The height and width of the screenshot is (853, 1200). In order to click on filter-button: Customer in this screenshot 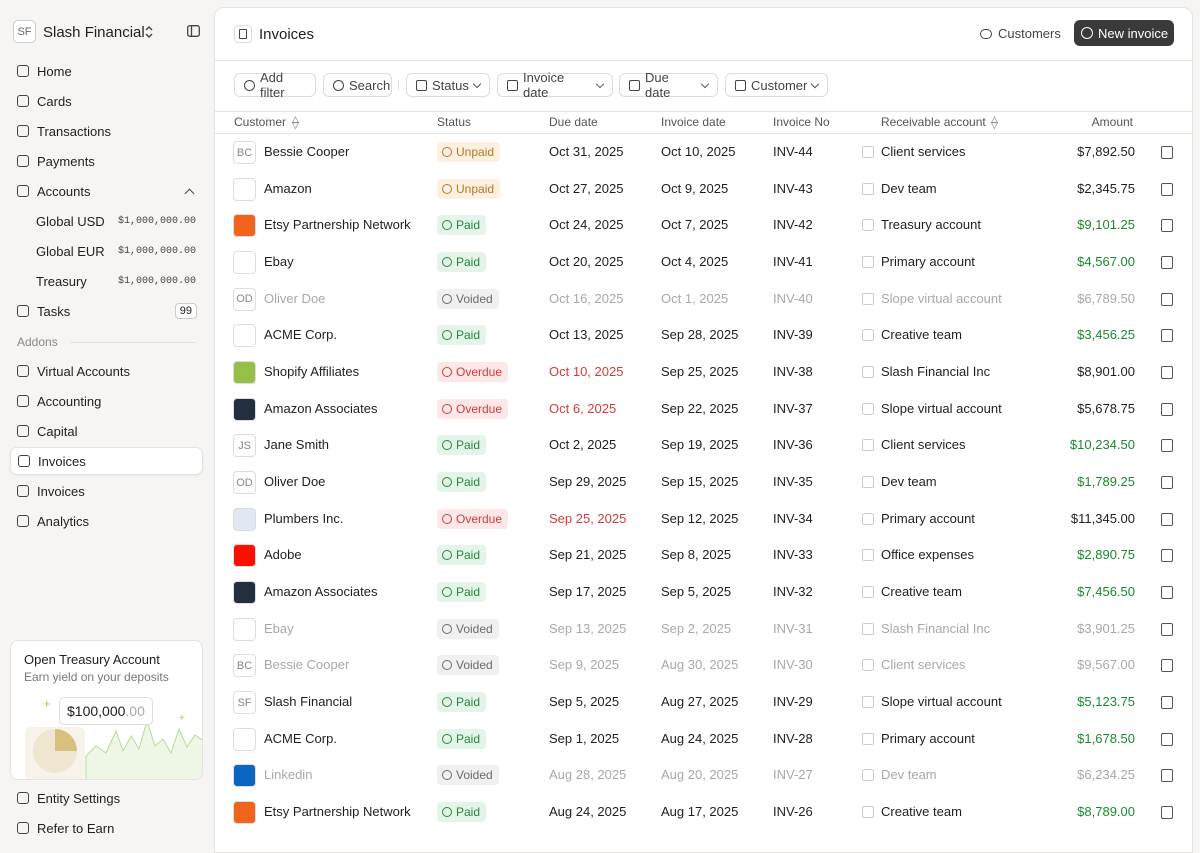, I will do `click(776, 85)`.